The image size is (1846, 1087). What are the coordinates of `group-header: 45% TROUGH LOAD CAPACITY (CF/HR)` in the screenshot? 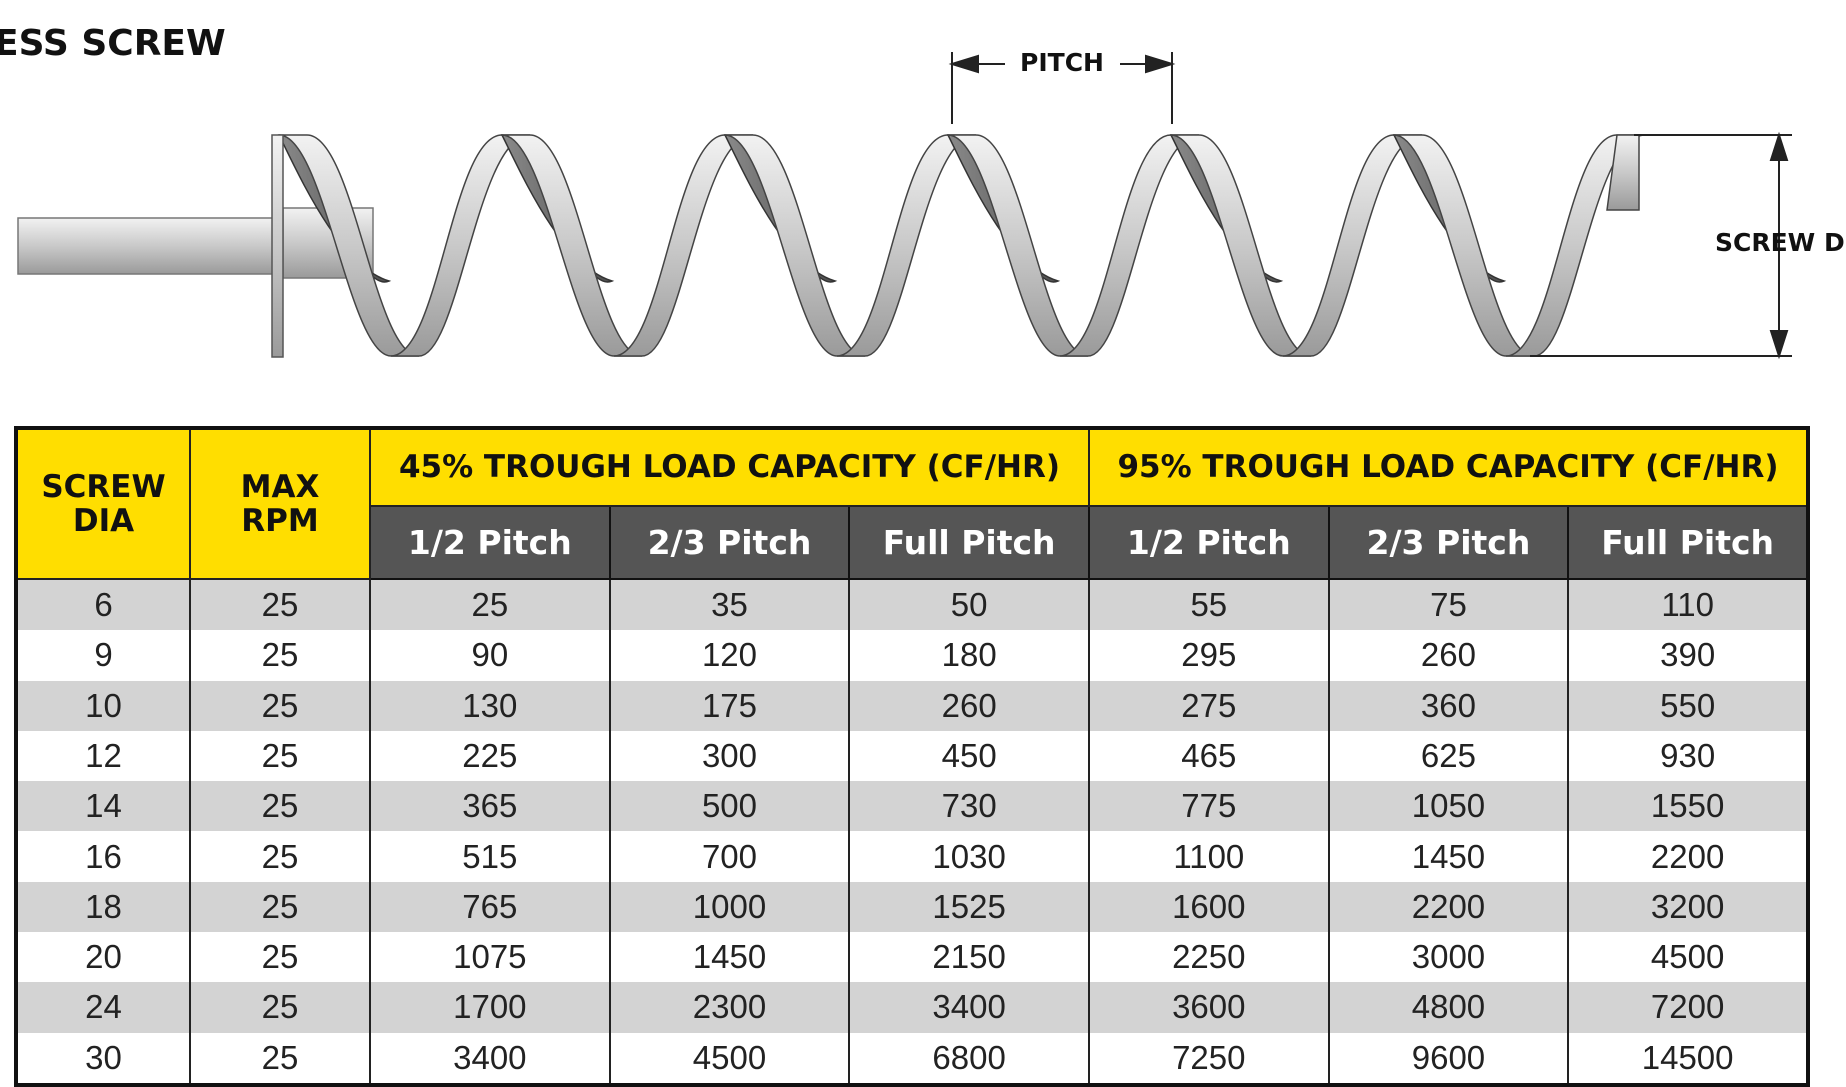 It's located at (729, 467).